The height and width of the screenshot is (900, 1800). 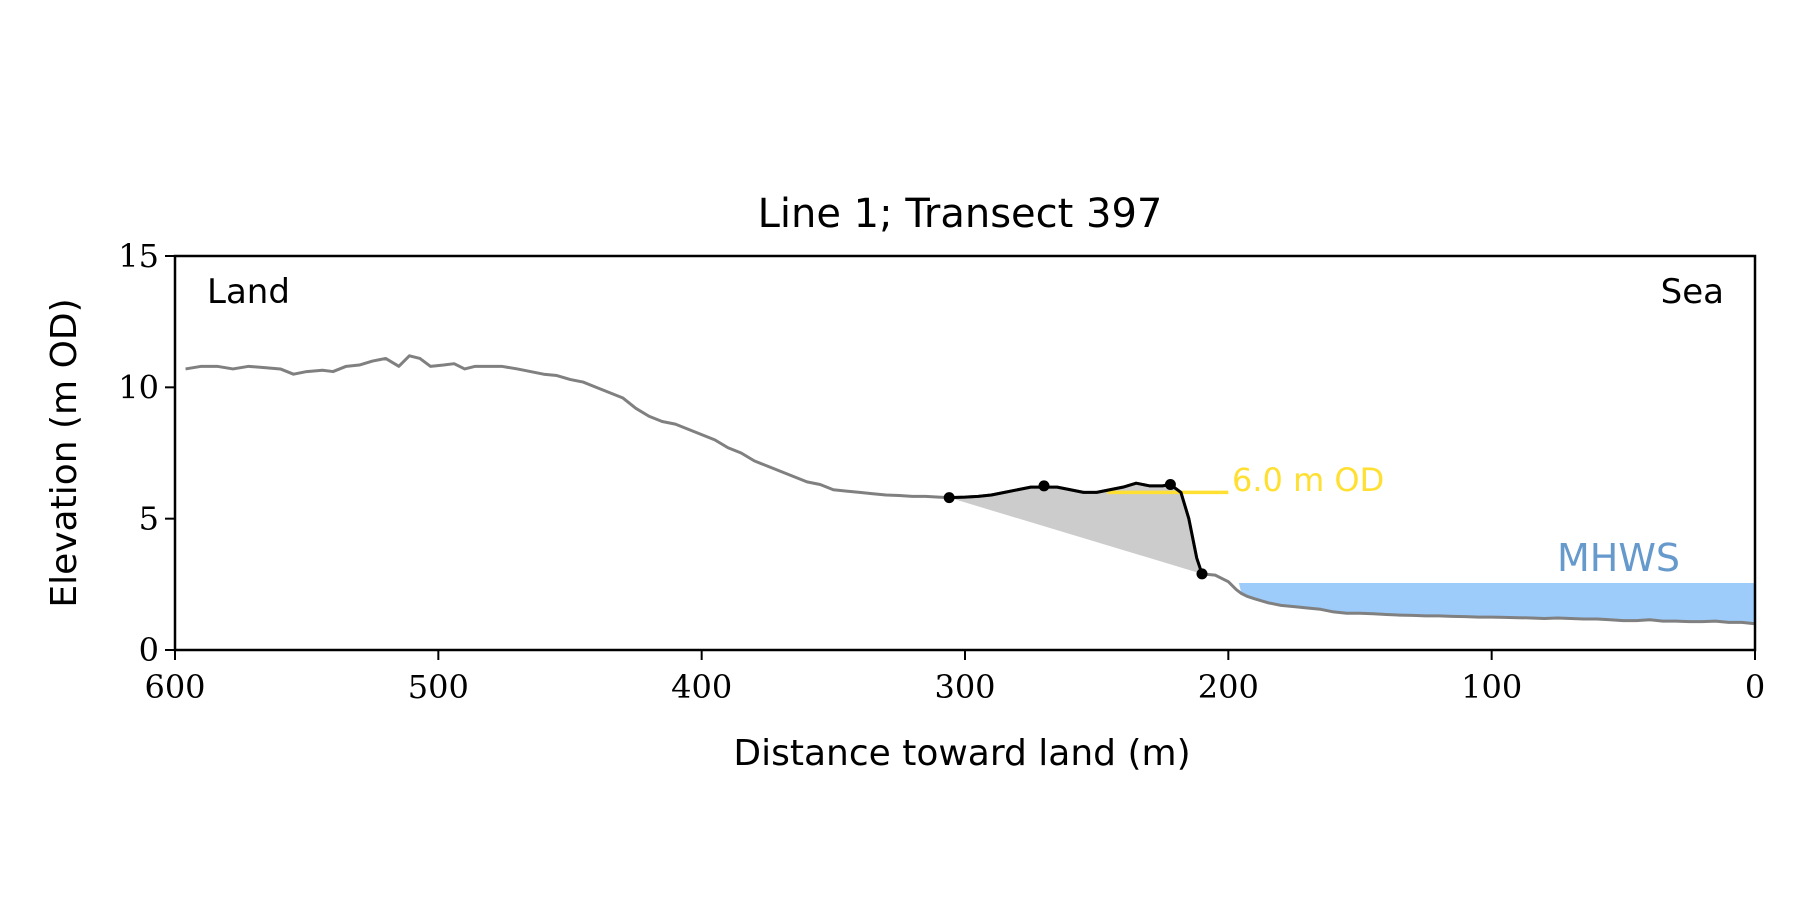 What do you see at coordinates (138, 387) in the screenshot?
I see `y-tick-label: 10` at bounding box center [138, 387].